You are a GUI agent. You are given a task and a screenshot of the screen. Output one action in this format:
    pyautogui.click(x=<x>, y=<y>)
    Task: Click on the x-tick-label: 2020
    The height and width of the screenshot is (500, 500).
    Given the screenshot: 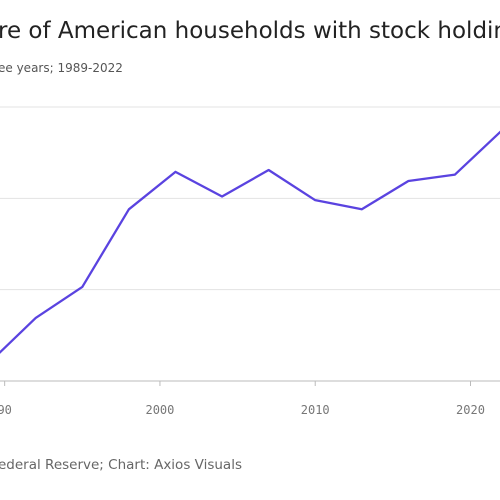 What is the action you would take?
    pyautogui.click(x=470, y=410)
    